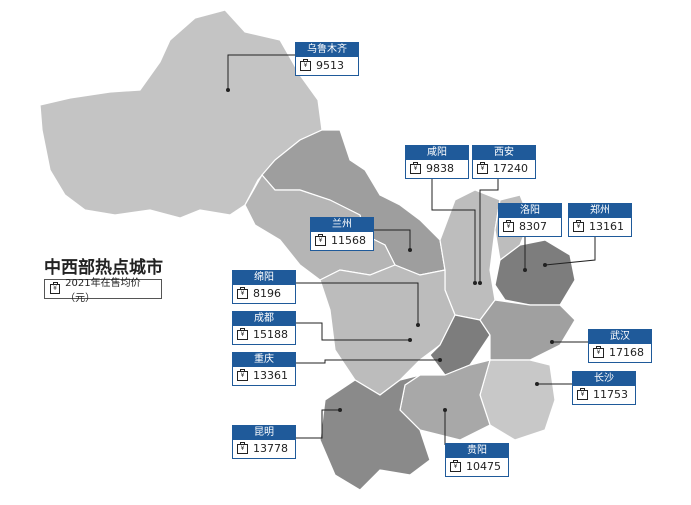  What do you see at coordinates (440, 168) in the screenshot?
I see `city-price: 9838` at bounding box center [440, 168].